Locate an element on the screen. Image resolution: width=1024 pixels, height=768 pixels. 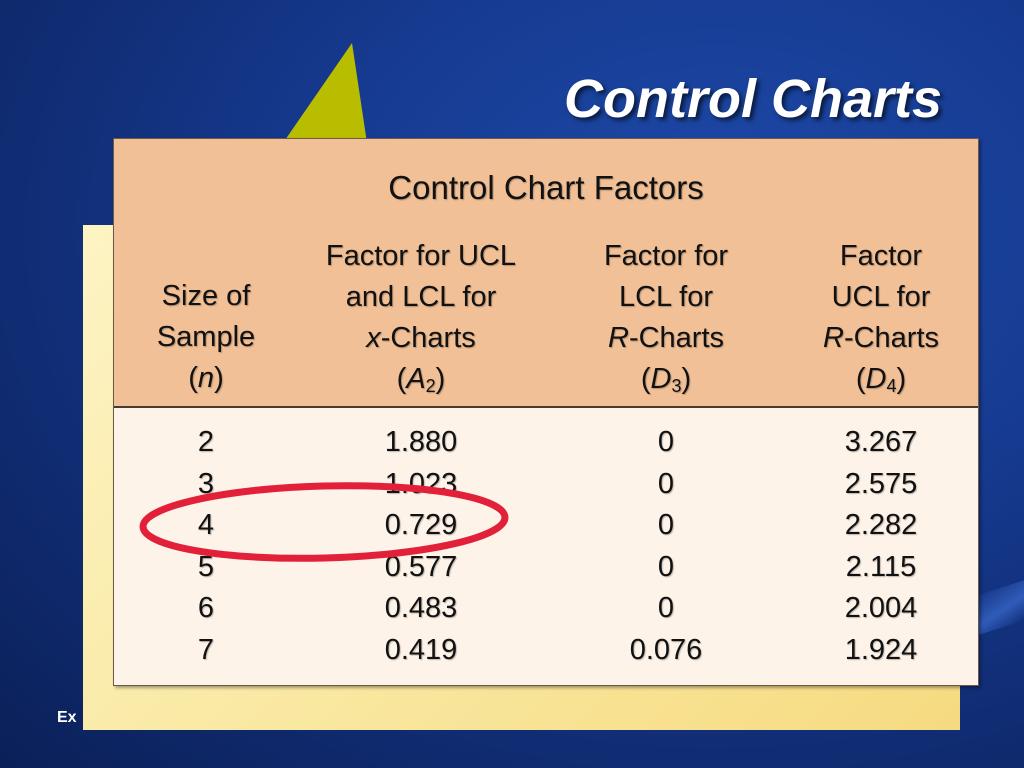
header-line: Sample is located at coordinates (206, 337).